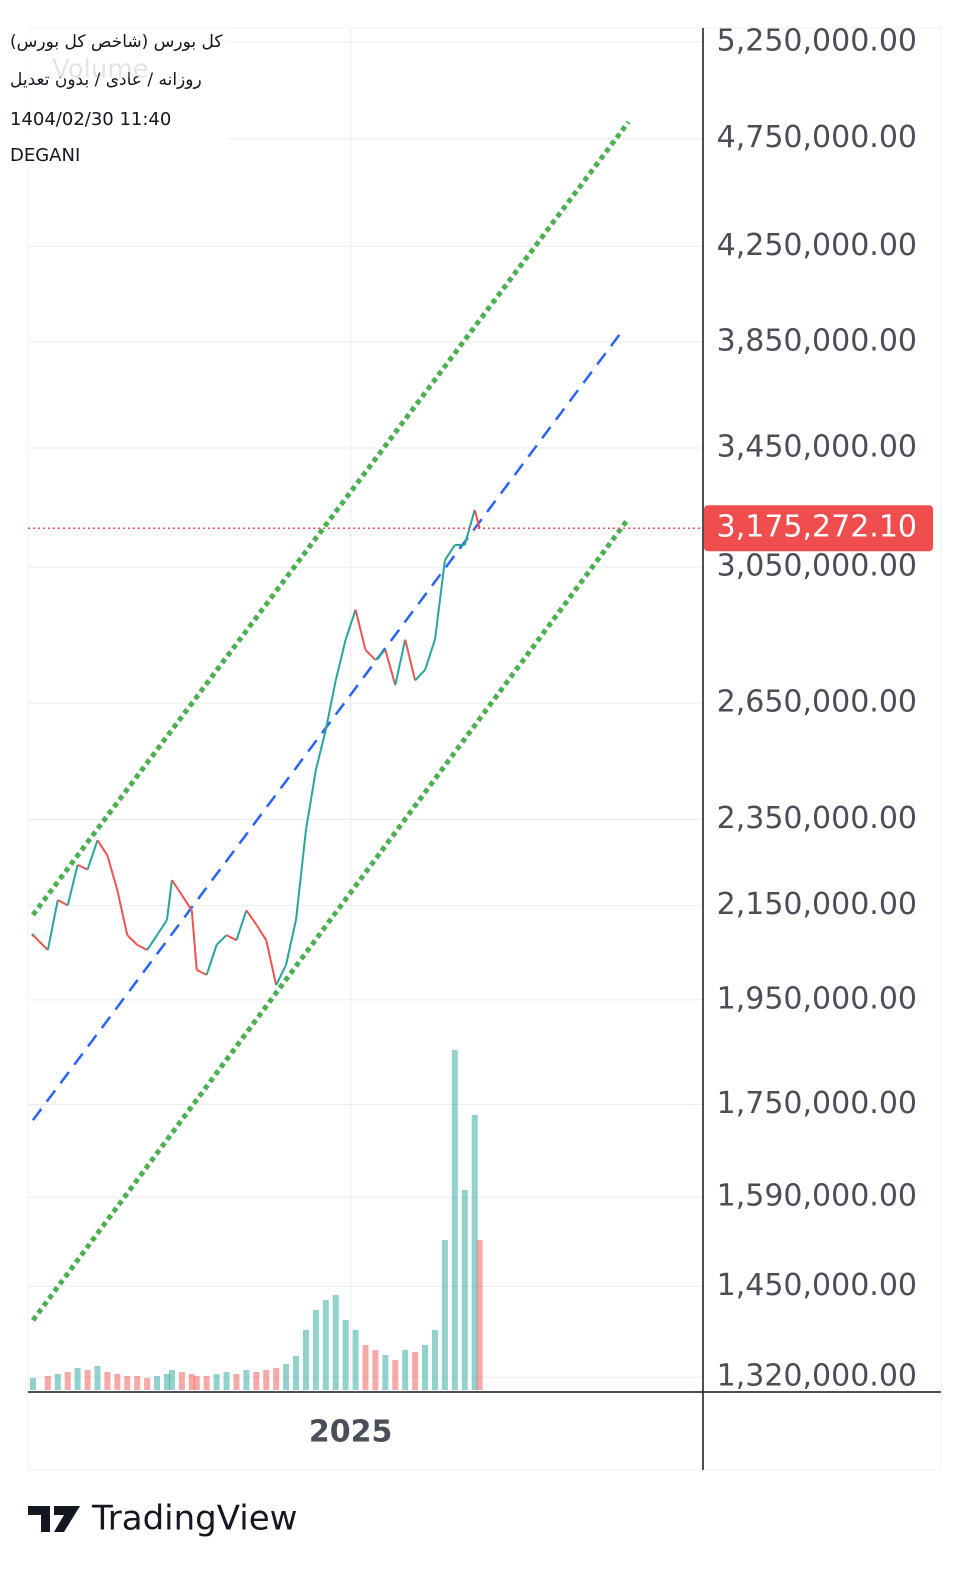 The height and width of the screenshot is (1585, 978). Describe the element at coordinates (194, 1519) in the screenshot. I see `footer-brand: TradingView` at that location.